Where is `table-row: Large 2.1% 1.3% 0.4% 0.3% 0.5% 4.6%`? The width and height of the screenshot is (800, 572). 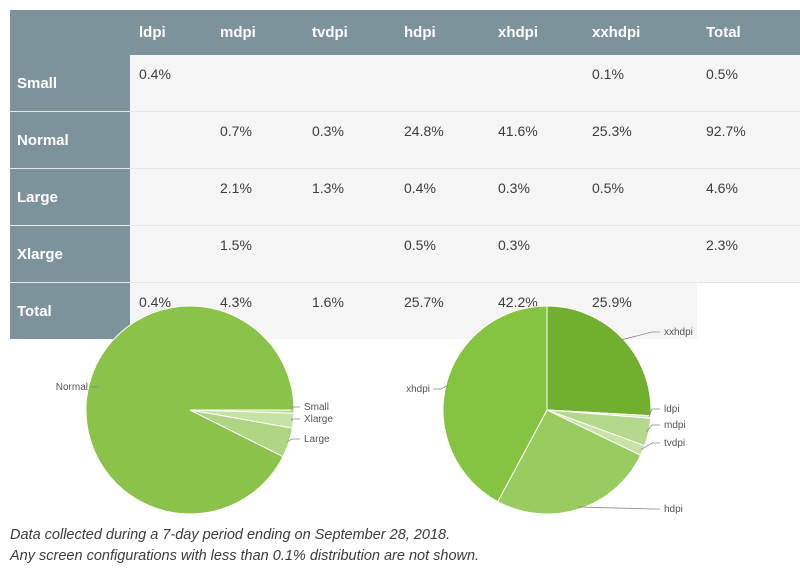 table-row: Large 2.1% 1.3% 0.4% 0.3% 0.5% 4.6% is located at coordinates (405, 197).